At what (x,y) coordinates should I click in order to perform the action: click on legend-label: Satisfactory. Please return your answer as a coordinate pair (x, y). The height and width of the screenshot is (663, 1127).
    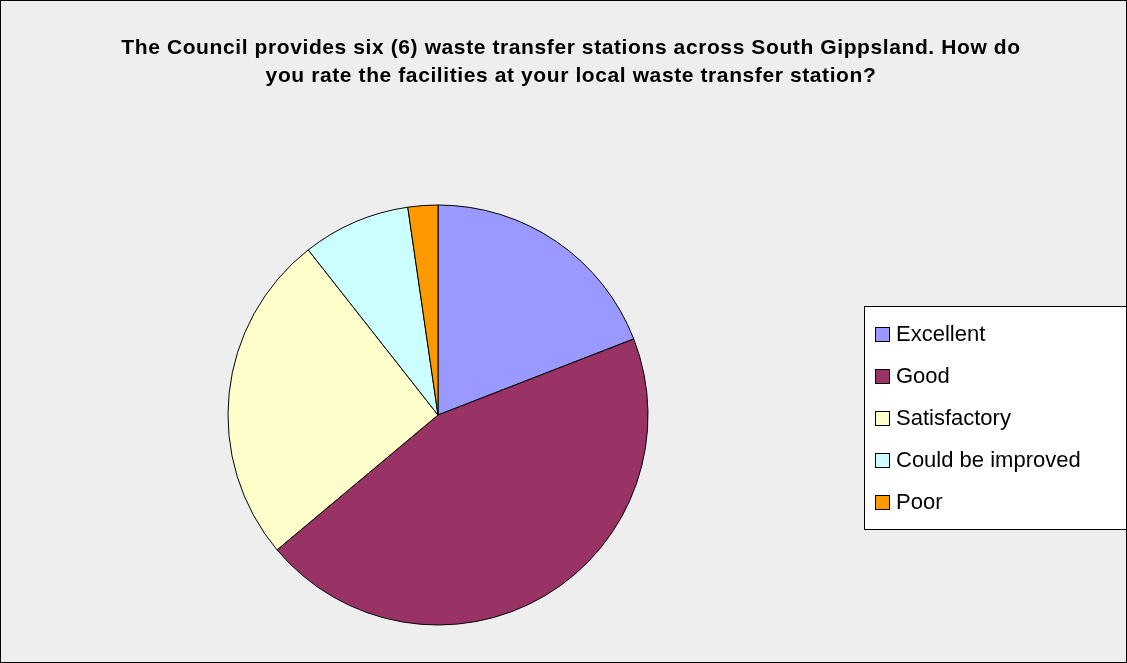
    Looking at the image, I should click on (953, 418).